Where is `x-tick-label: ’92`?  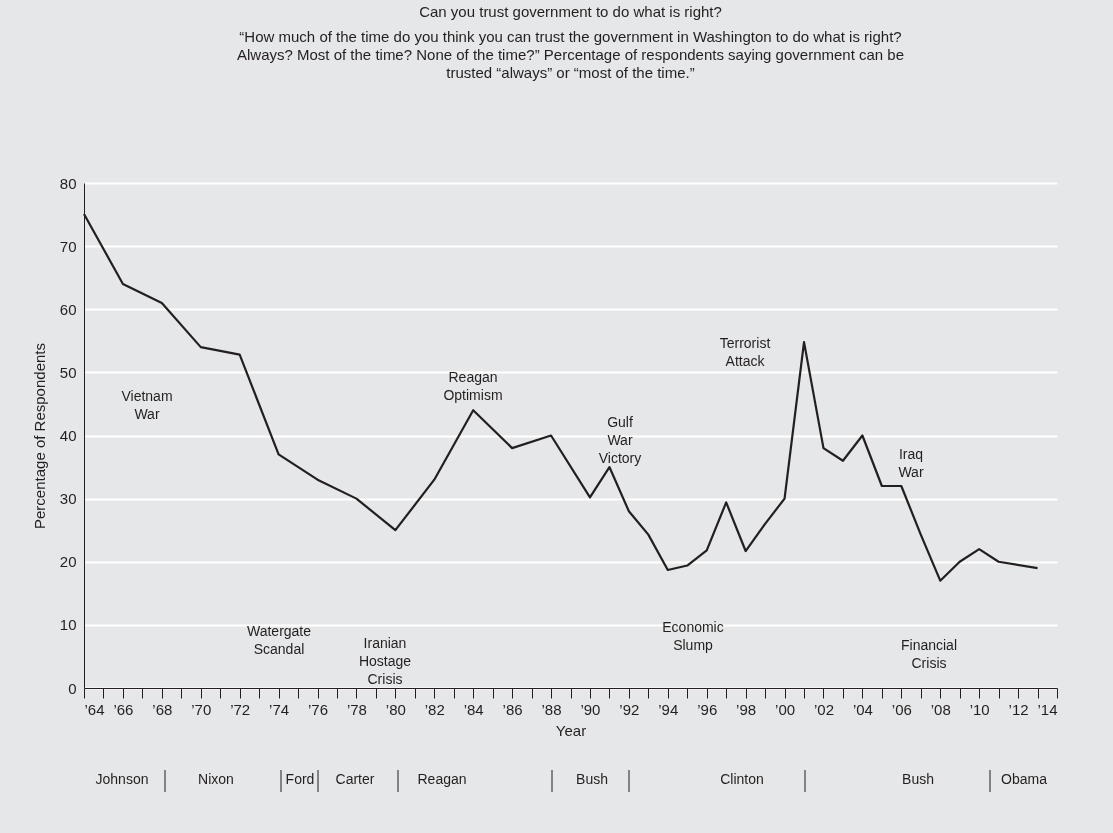 x-tick-label: ’92 is located at coordinates (629, 709).